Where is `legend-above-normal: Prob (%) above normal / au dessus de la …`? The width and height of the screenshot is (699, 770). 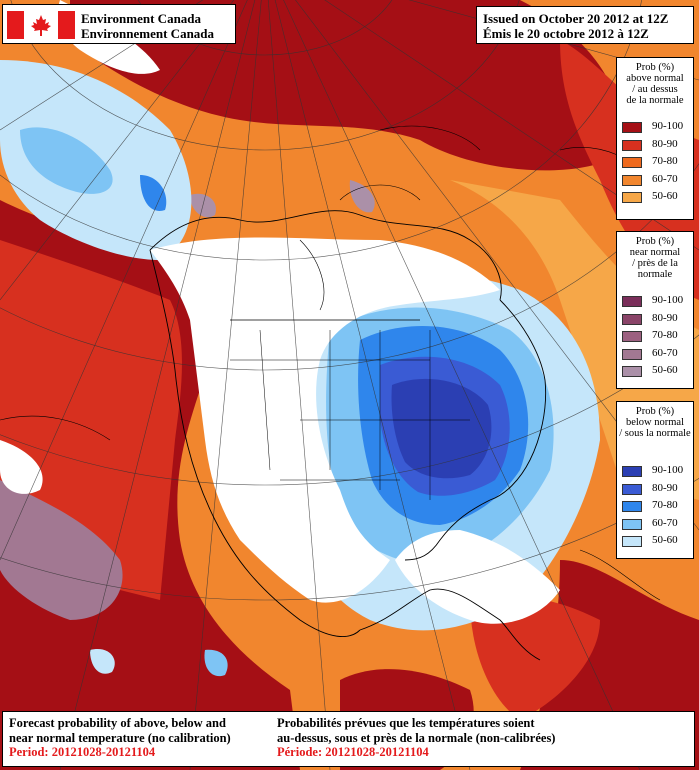 legend-above-normal: Prob (%) above normal / au dessus de la … is located at coordinates (655, 138).